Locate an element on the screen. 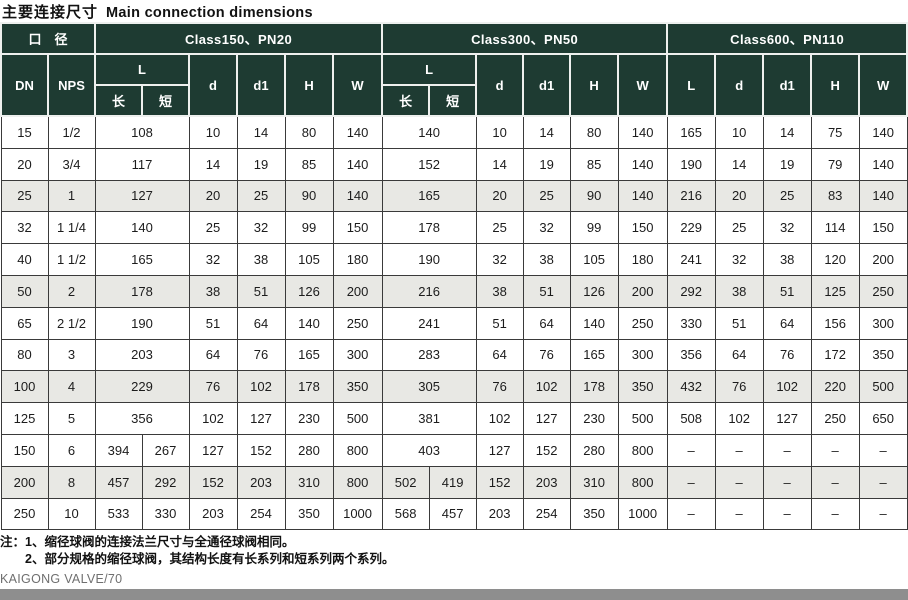 The width and height of the screenshot is (908, 600). cell-c150-h: 105 is located at coordinates (309, 259).